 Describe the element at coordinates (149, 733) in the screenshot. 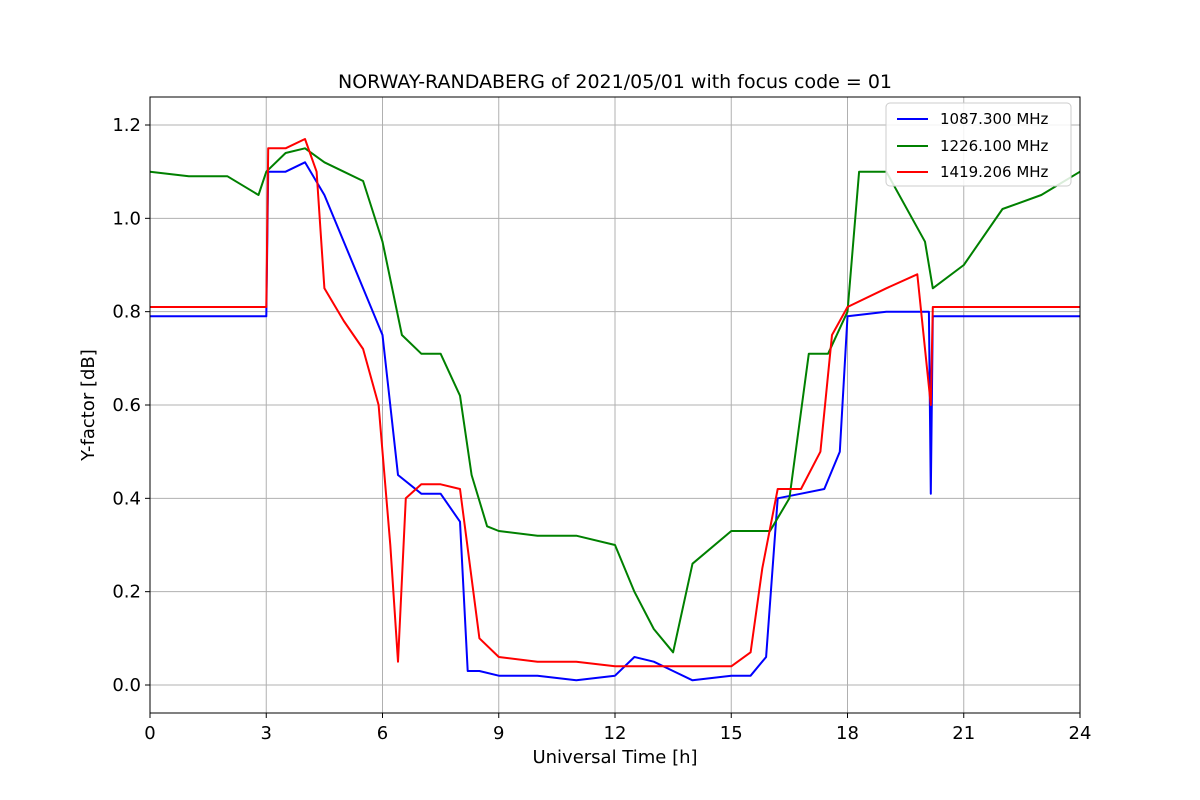

I see `x-tick-label: 0` at that location.